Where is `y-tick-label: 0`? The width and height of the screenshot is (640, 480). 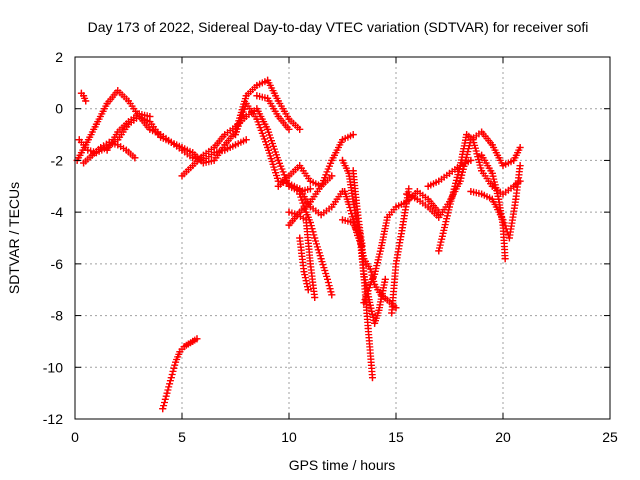
y-tick-label: 0 is located at coordinates (59, 109).